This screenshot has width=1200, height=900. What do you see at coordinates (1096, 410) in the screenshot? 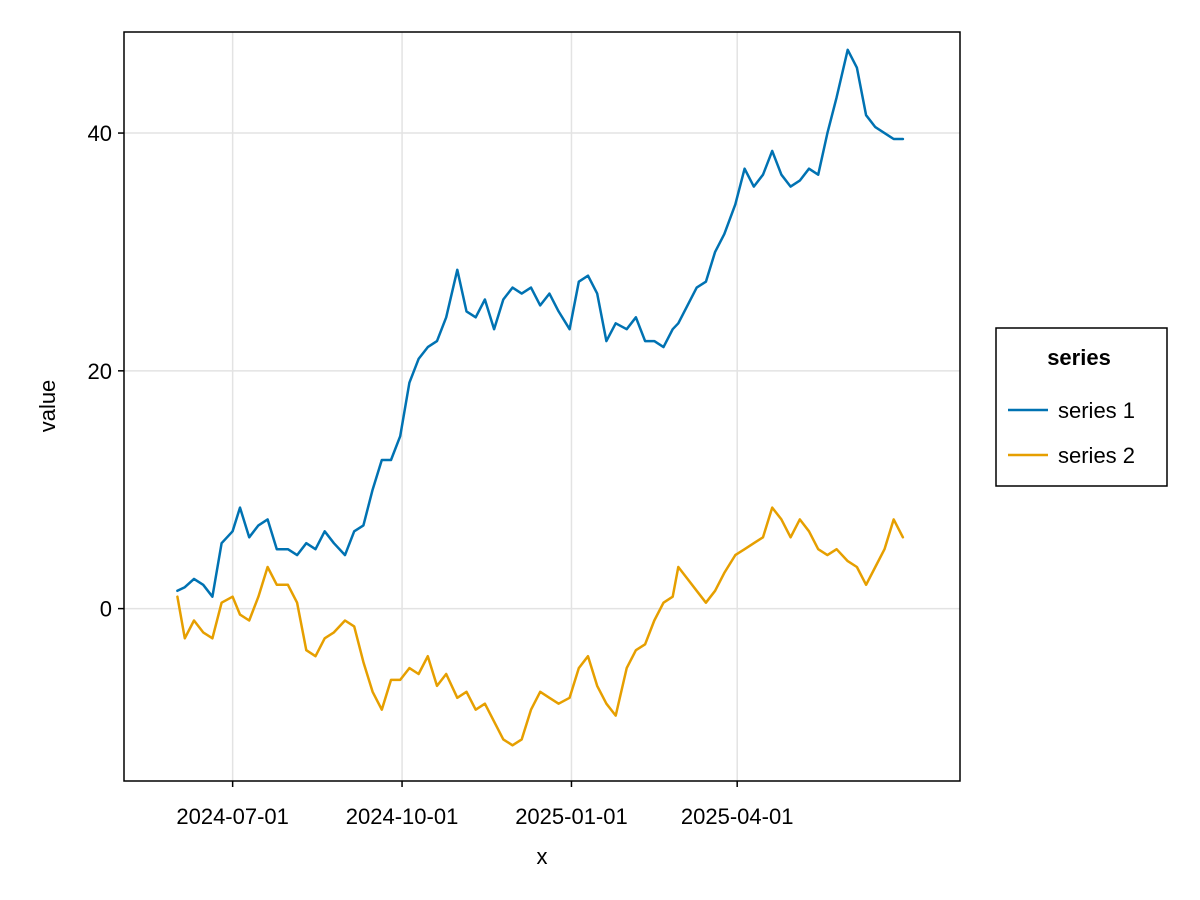
I see `legend-label-1: series 1` at bounding box center [1096, 410].